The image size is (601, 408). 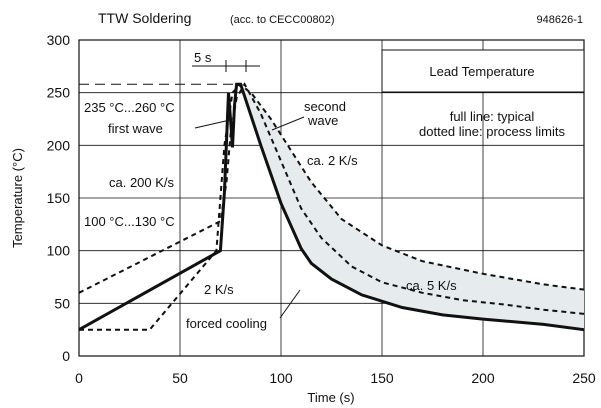 I want to click on y-tick-label: 0, so click(x=66, y=356).